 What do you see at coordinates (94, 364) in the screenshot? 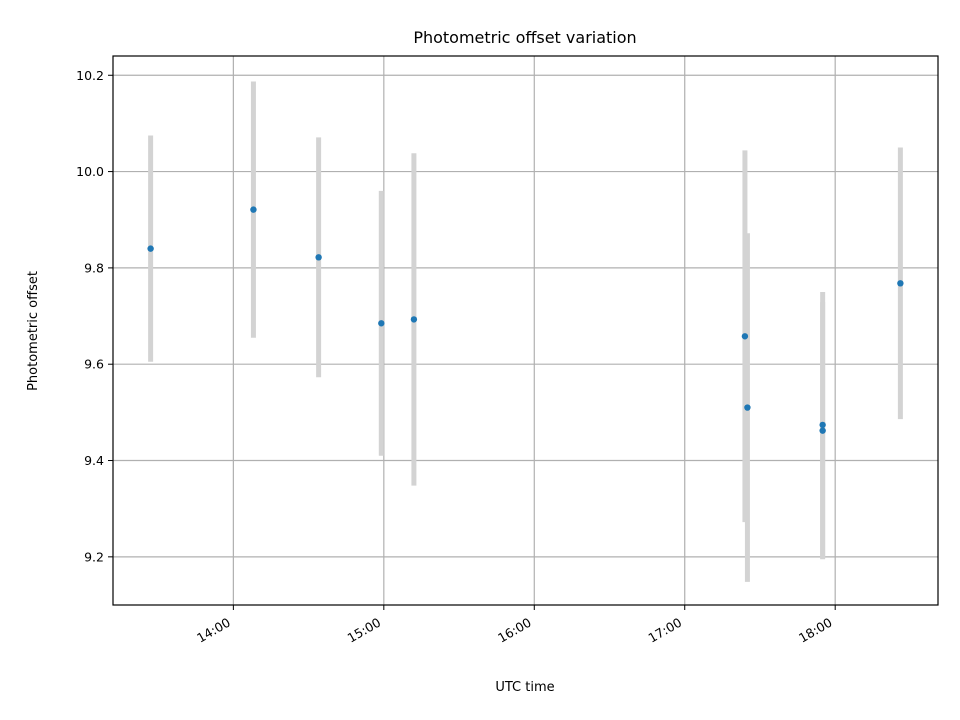
I see `y-tick-label: 9.6` at bounding box center [94, 364].